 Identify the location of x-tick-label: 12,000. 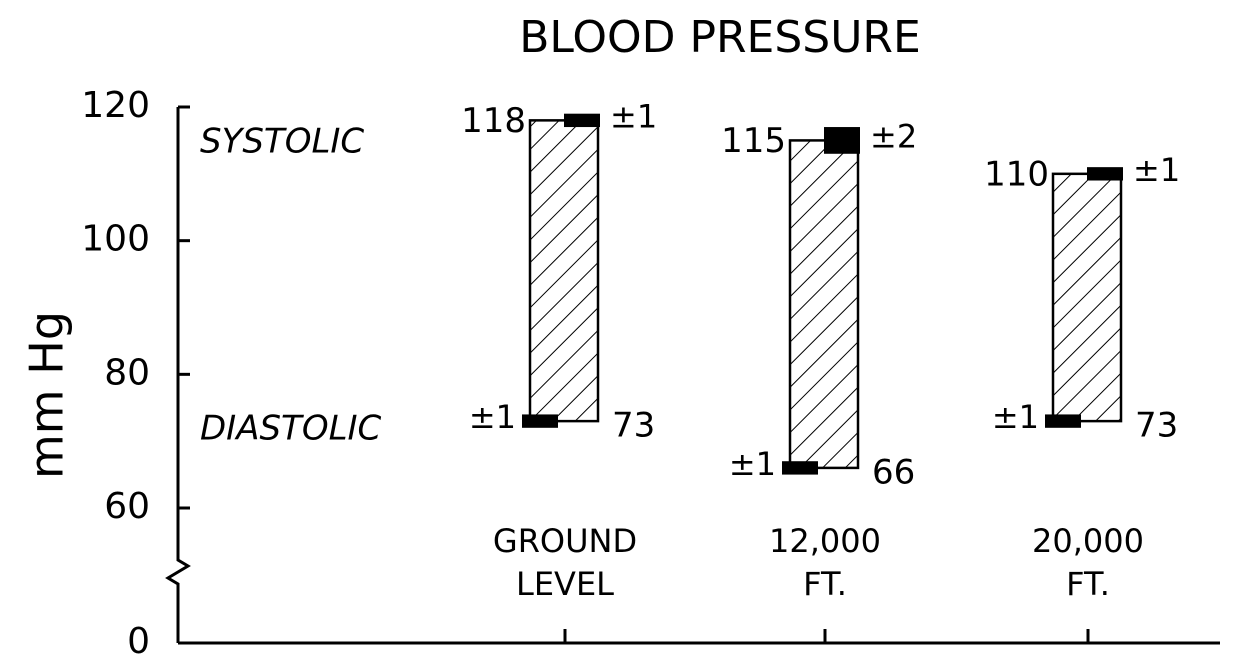
(825, 541).